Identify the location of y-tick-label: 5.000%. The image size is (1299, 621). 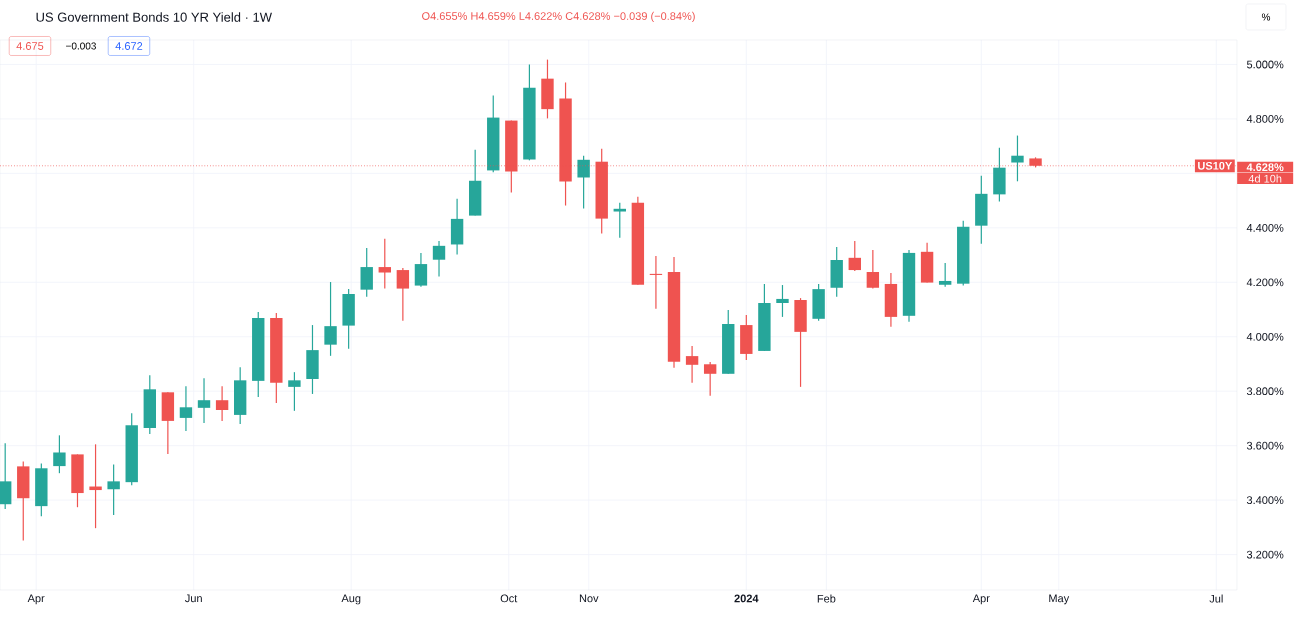
(1265, 64).